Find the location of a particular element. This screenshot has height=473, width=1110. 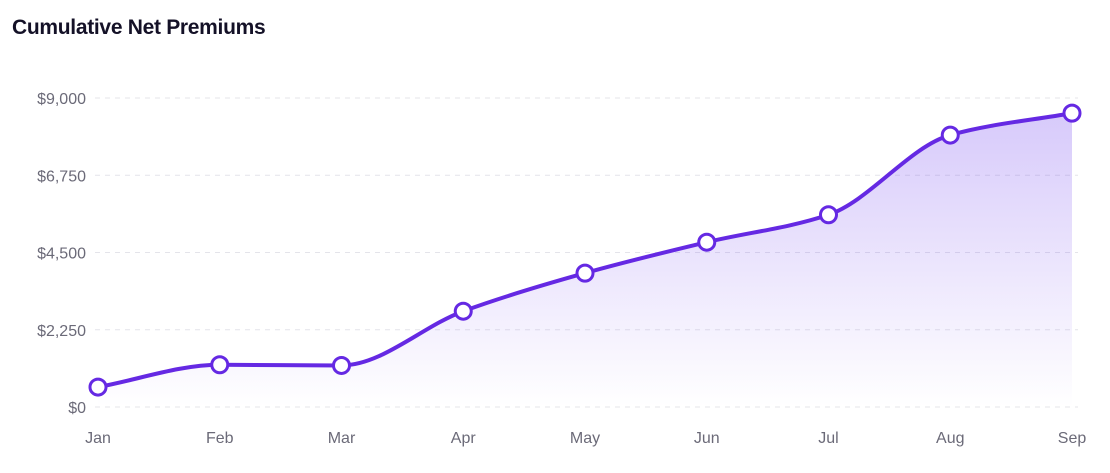

data-point-jul is located at coordinates (828, 215).